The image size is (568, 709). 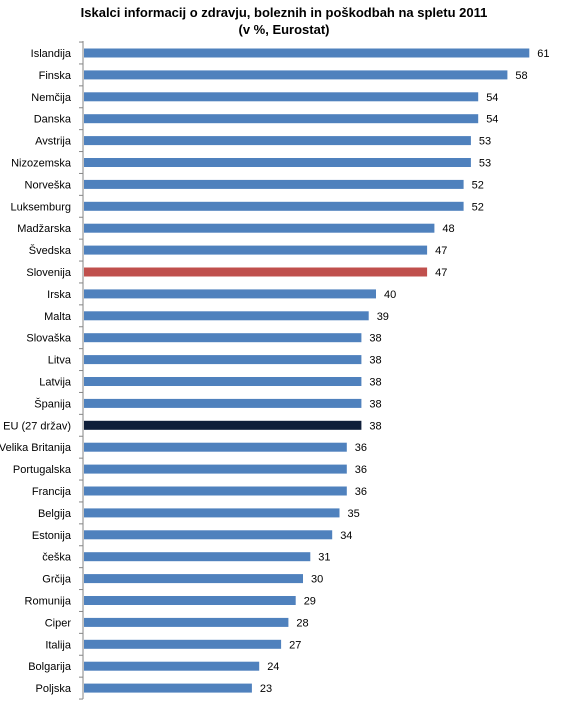 I want to click on data-label: 40, so click(x=390, y=295).